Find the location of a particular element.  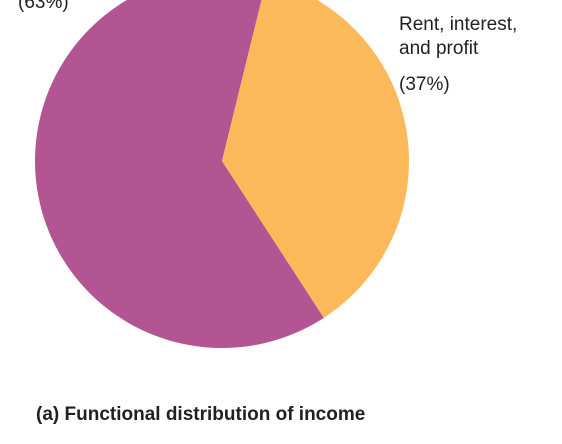

chart-title: (a) Functional distribution of income is located at coordinates (201, 414).